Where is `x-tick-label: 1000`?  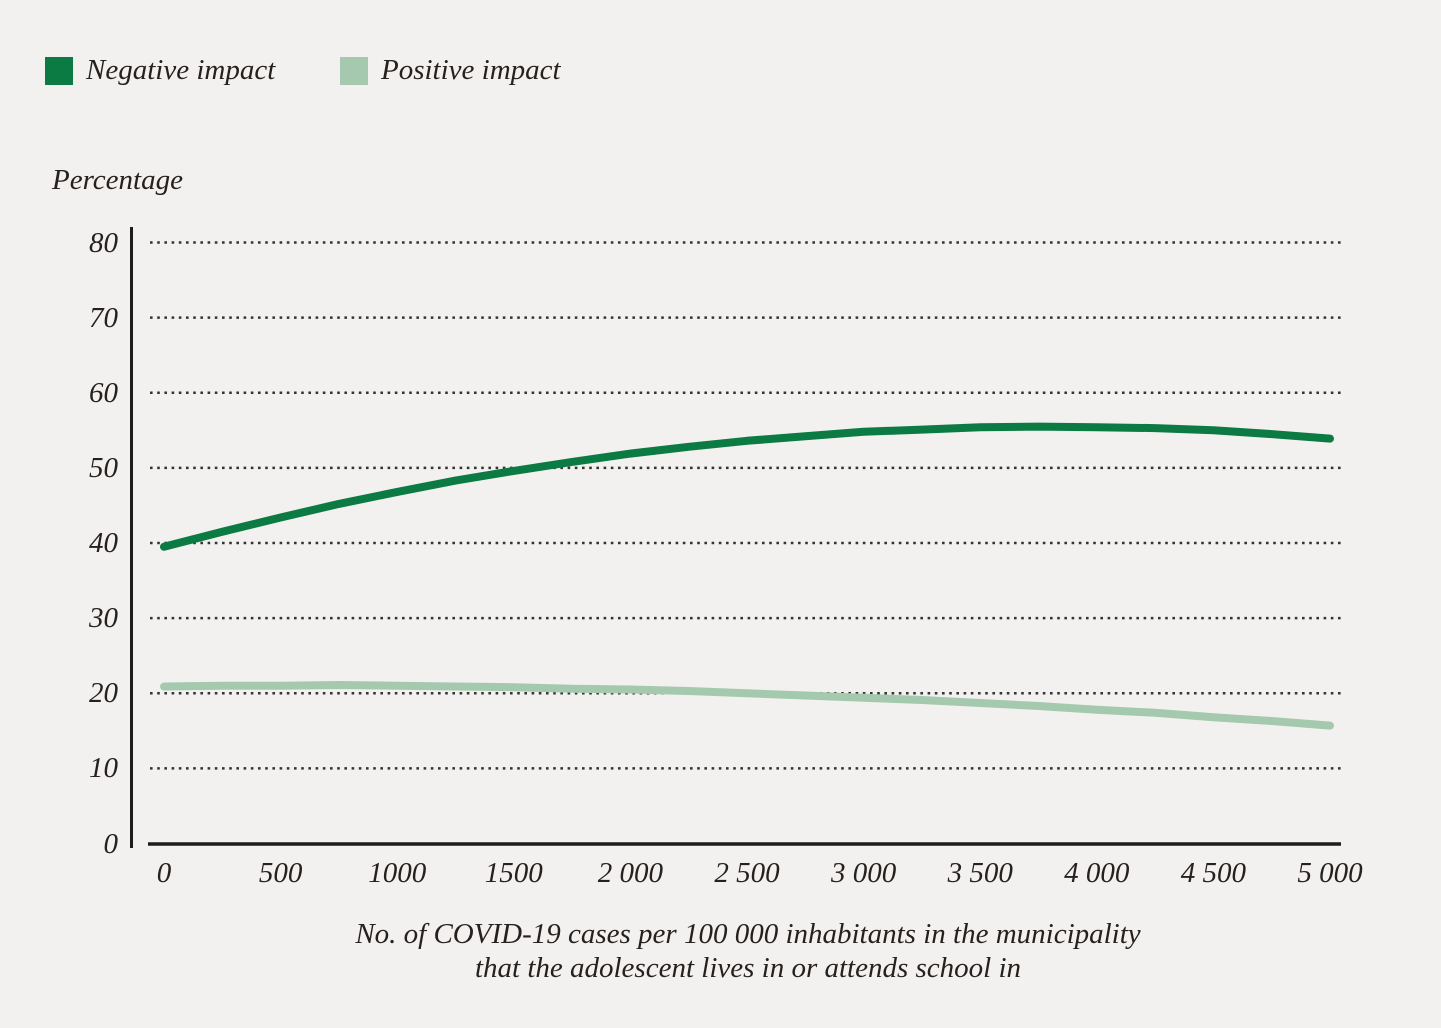 x-tick-label: 1000 is located at coordinates (397, 873).